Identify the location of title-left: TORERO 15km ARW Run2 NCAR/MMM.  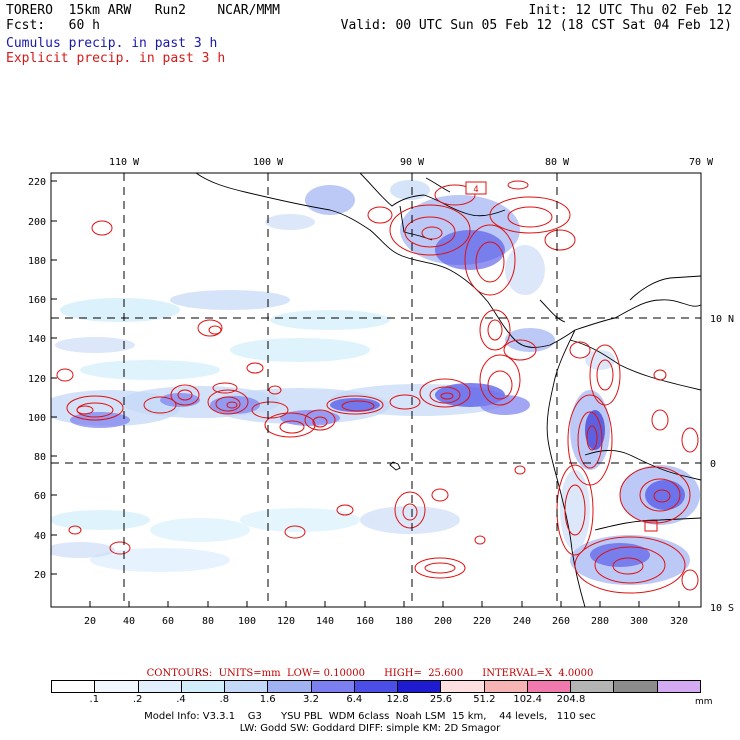
(143, 10).